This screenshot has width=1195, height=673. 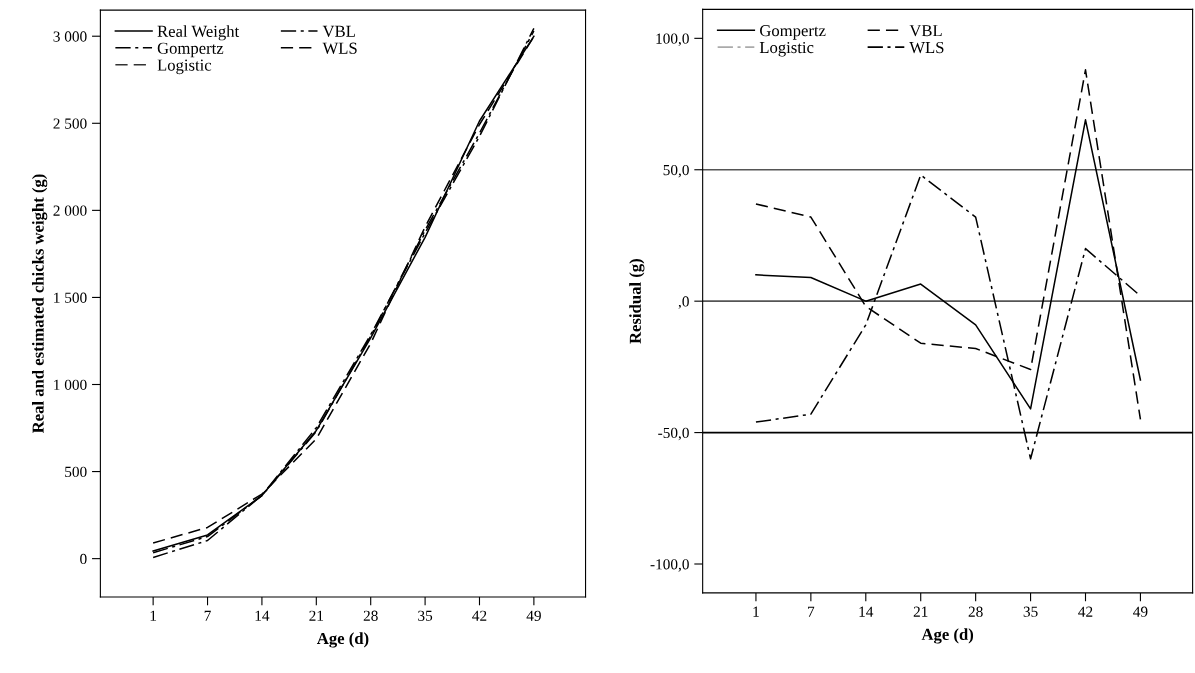 What do you see at coordinates (669, 565) in the screenshot?
I see `y-tick-label: -100,0` at bounding box center [669, 565].